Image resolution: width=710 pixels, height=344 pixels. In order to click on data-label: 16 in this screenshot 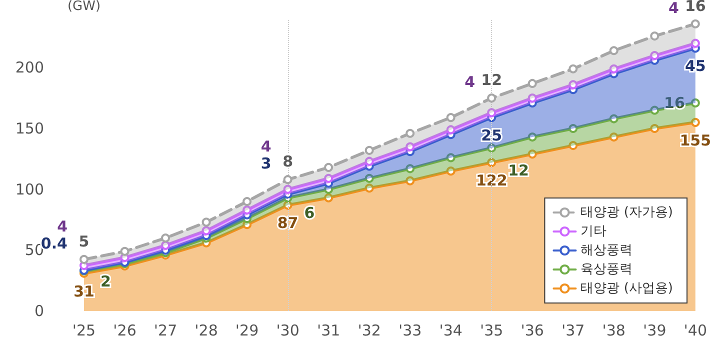, I will do `click(695, 7)`.